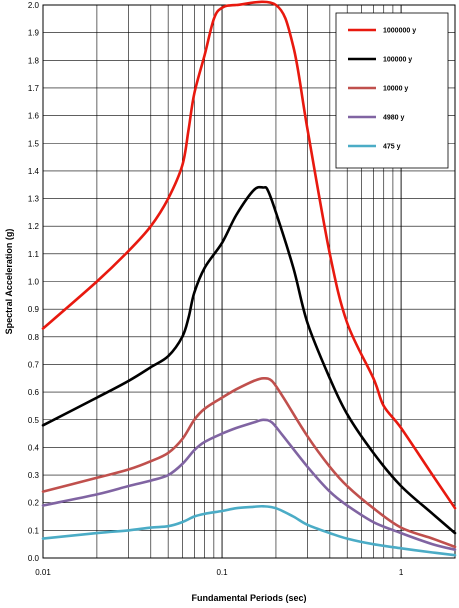 This screenshot has height=608, width=459. Describe the element at coordinates (34, 88) in the screenshot. I see `y-tick-label: 1.7` at that location.